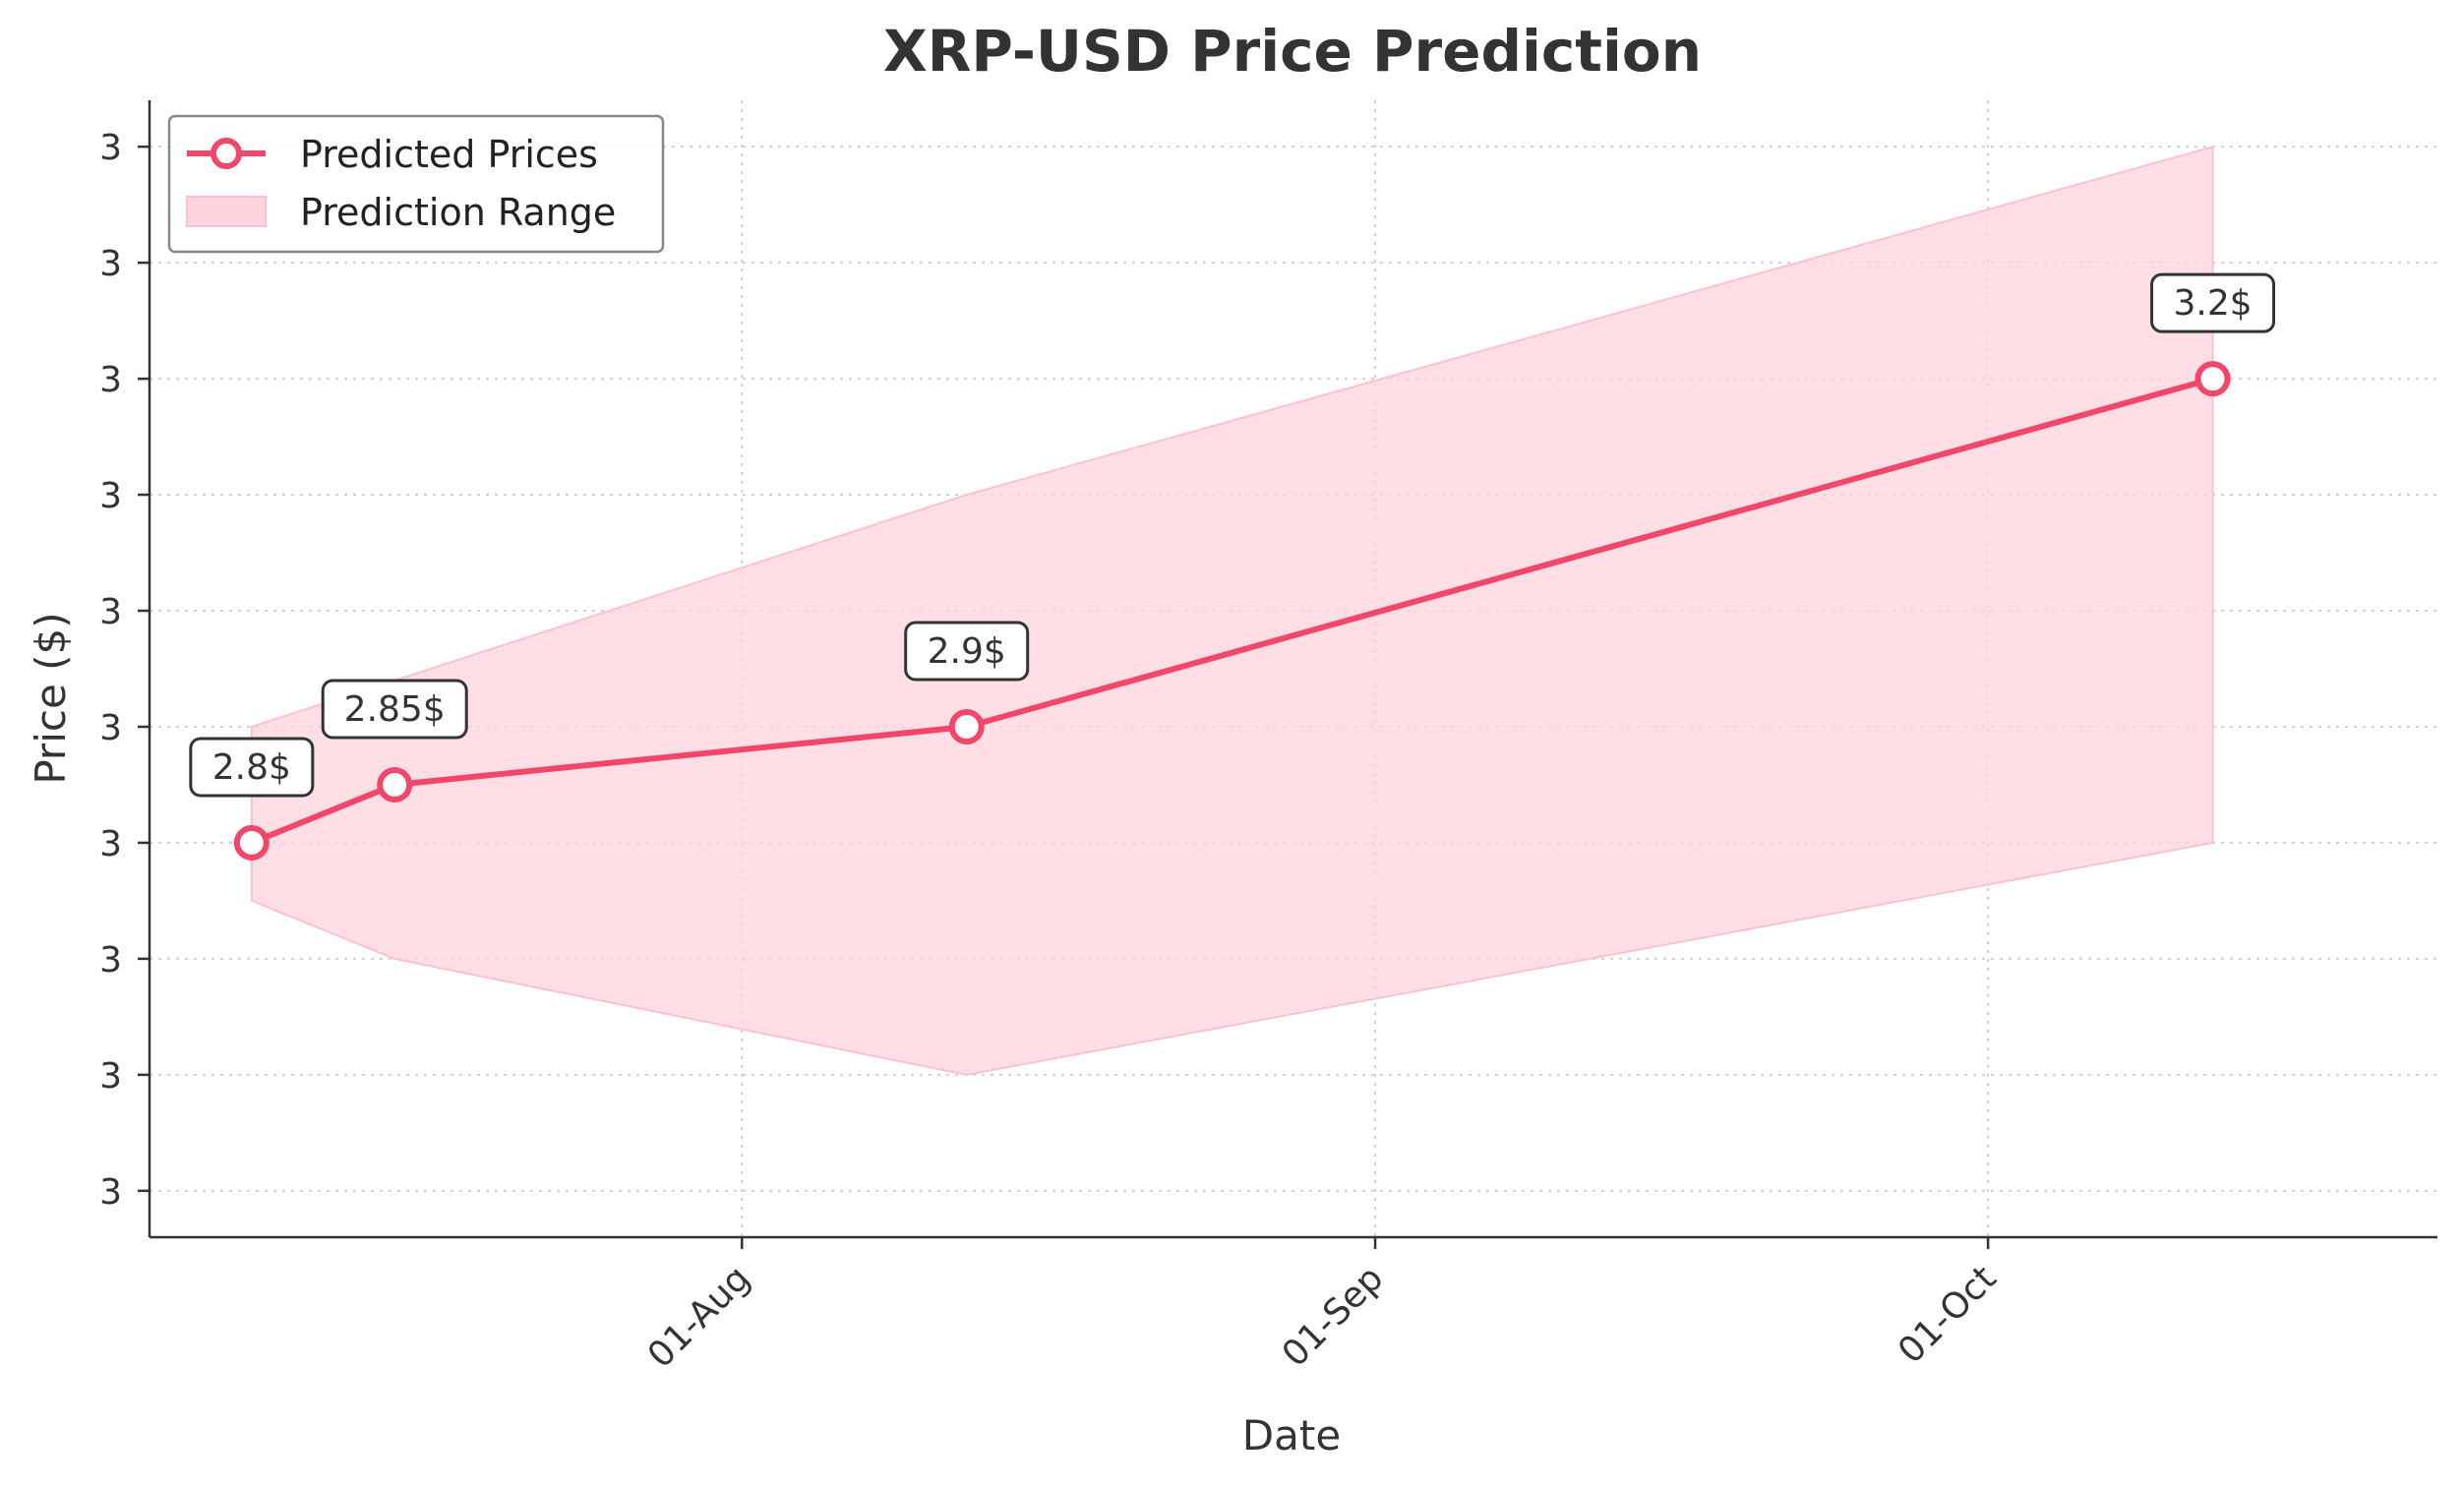  Describe the element at coordinates (227, 211) in the screenshot. I see `legend-area-swatch` at that location.